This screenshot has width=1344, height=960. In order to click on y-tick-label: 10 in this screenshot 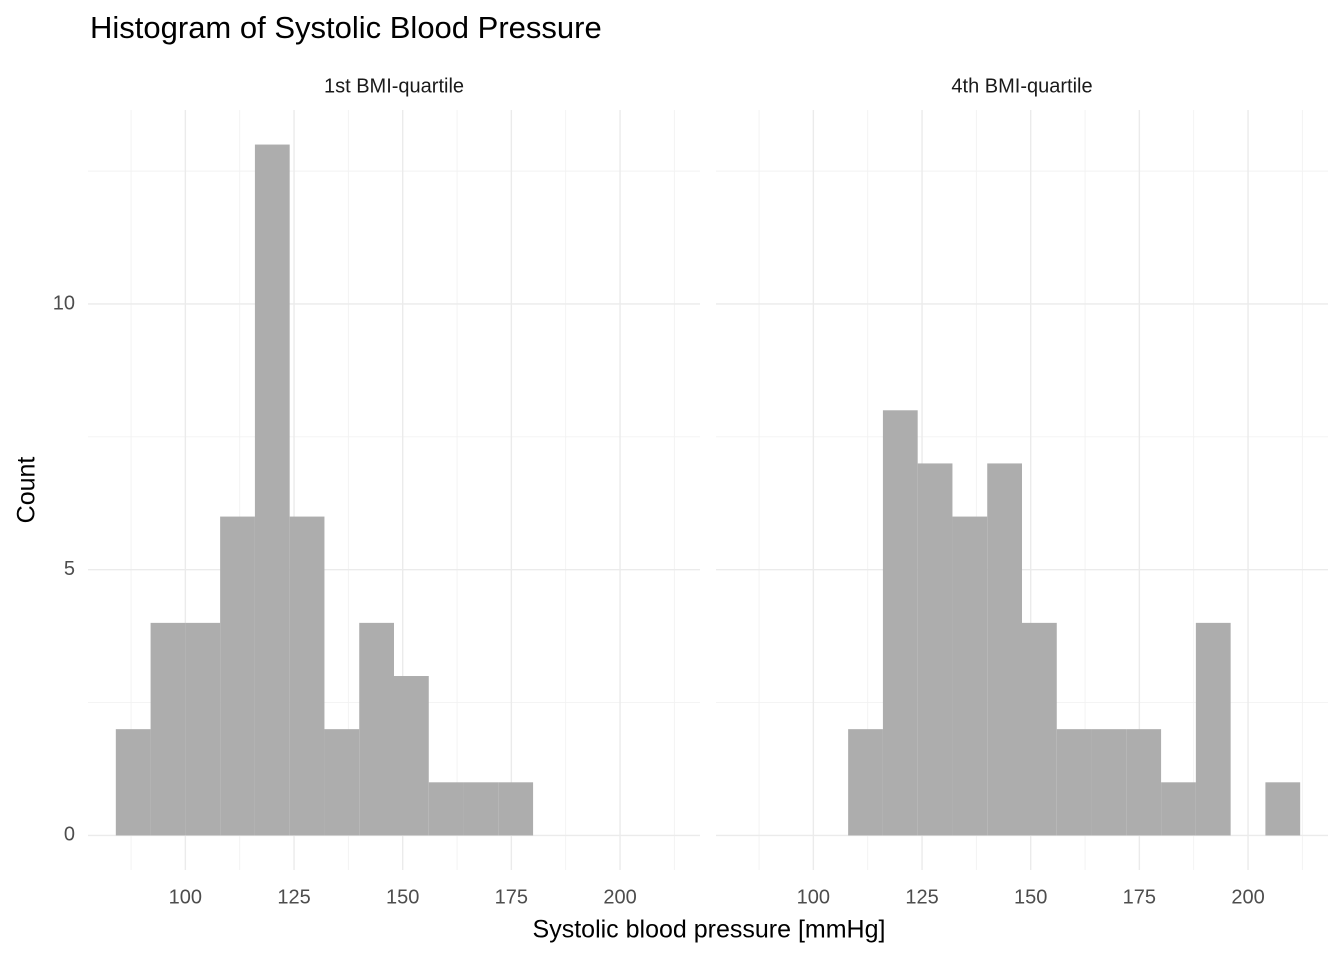, I will do `click(64, 303)`.